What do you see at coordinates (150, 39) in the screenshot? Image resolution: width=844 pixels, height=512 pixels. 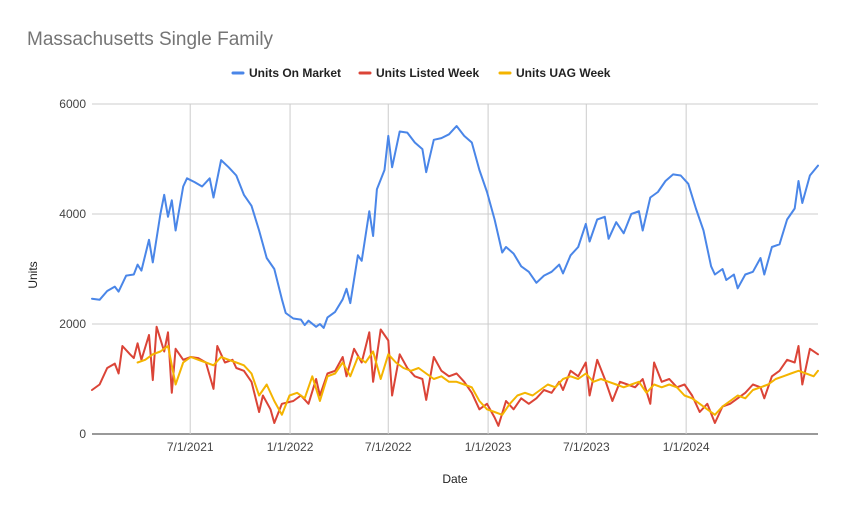 I see `chart-title: Massachusetts Single Family` at bounding box center [150, 39].